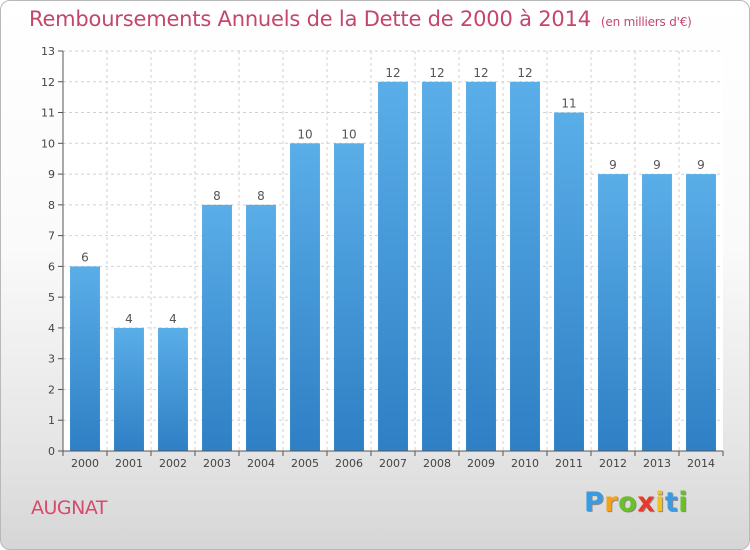  Describe the element at coordinates (525, 463) in the screenshot. I see `x-tick-label-2010: 2010` at that location.